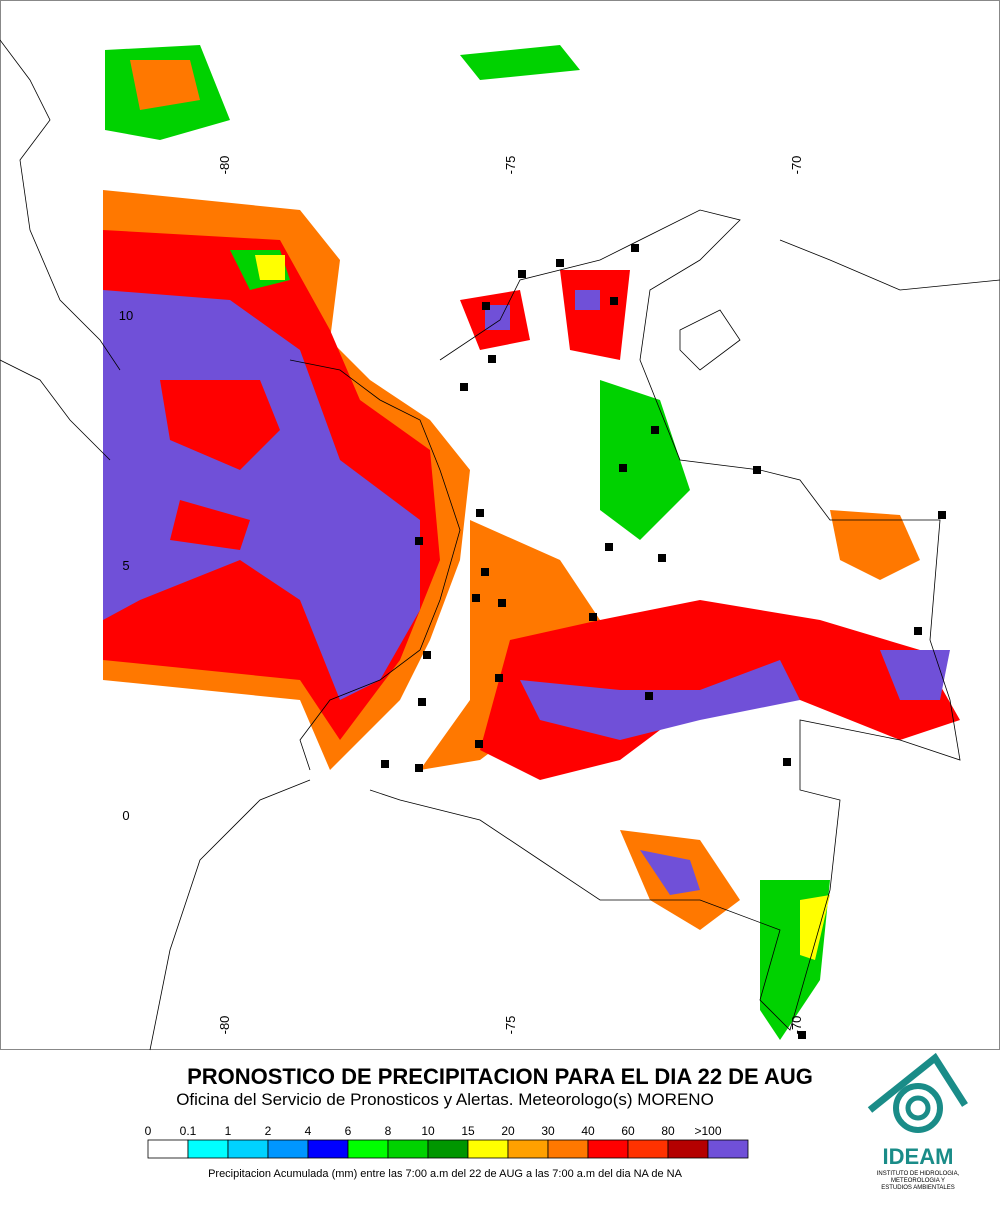 Image resolution: width=1000 pixels, height=1205 pixels. What do you see at coordinates (918, 1174) in the screenshot?
I see `logo-line: INSTITUTO DE HIDROLOGIA,` at bounding box center [918, 1174].